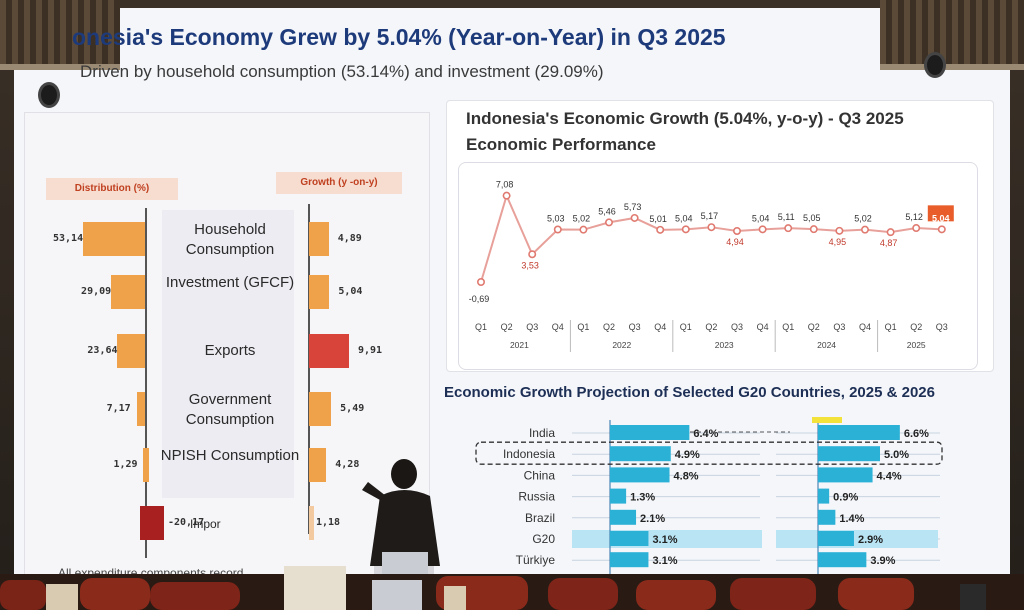 The height and width of the screenshot is (610, 1024). What do you see at coordinates (49, 95) in the screenshot?
I see `camera-left` at bounding box center [49, 95].